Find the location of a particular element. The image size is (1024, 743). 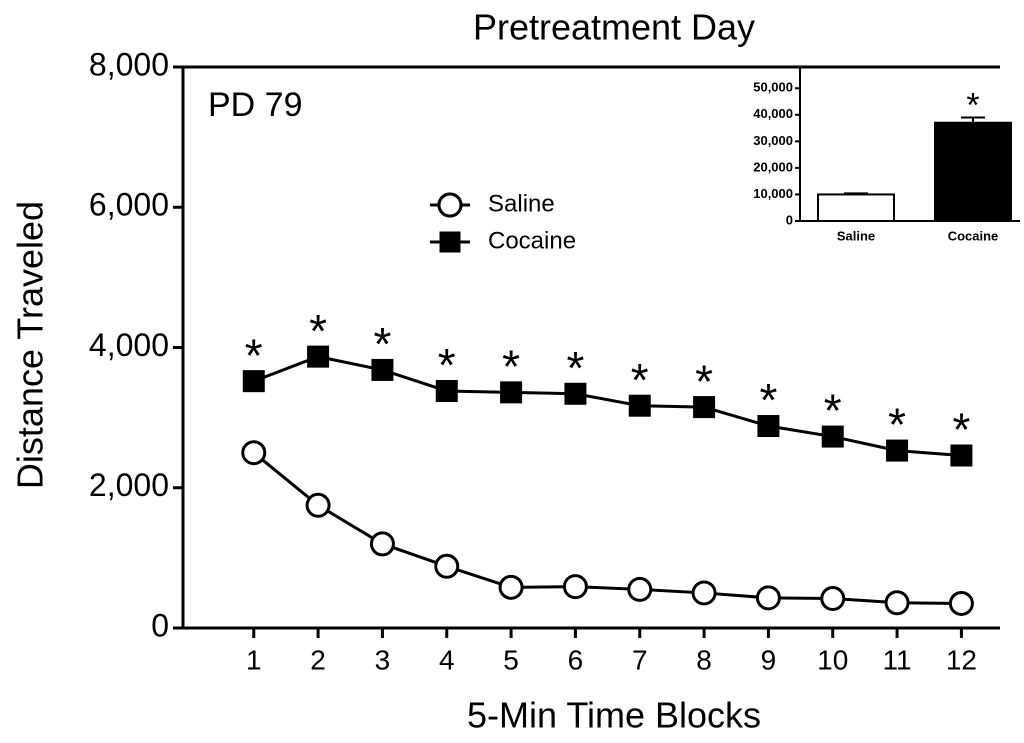

x-tick-label: 5 is located at coordinates (511, 659).